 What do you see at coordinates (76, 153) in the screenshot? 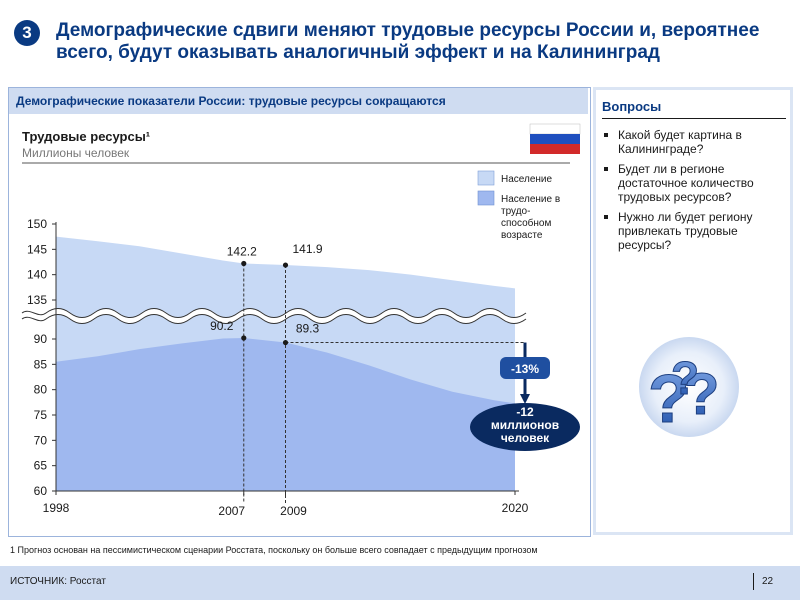
I see `chart-subtitle: Миллионы человек` at bounding box center [76, 153].